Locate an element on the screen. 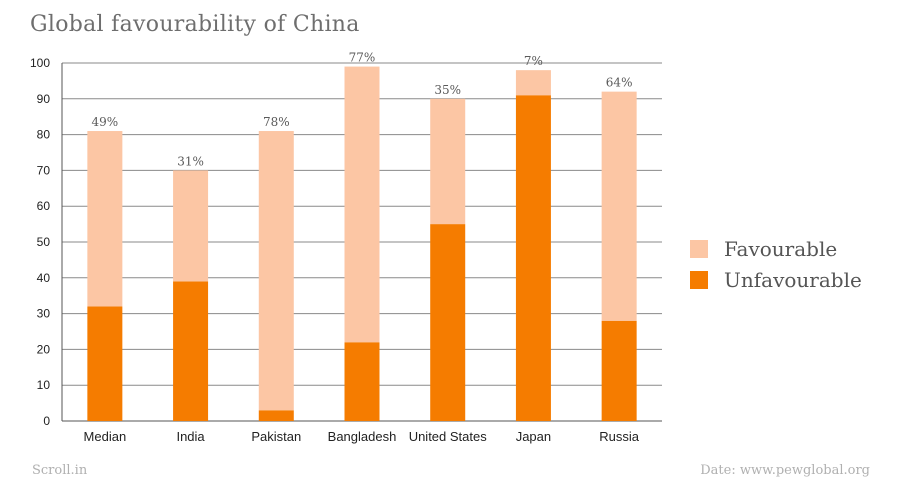  x-tick-label: Bangladesh is located at coordinates (362, 436).